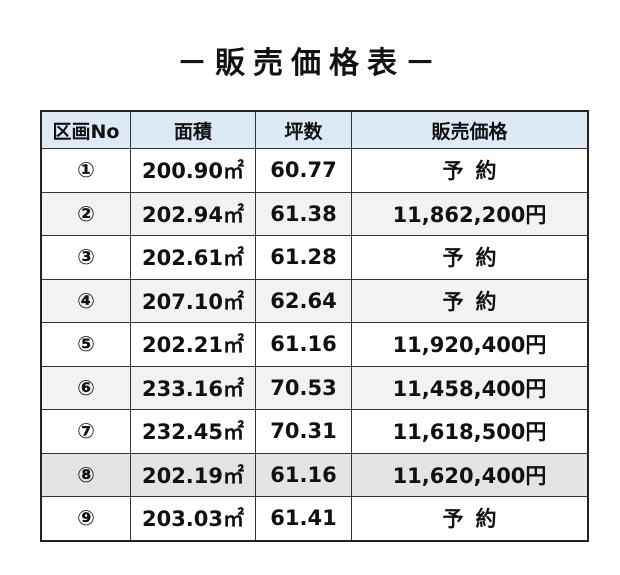  What do you see at coordinates (193, 257) in the screenshot?
I see `table-cell: 202.61㎡` at bounding box center [193, 257].